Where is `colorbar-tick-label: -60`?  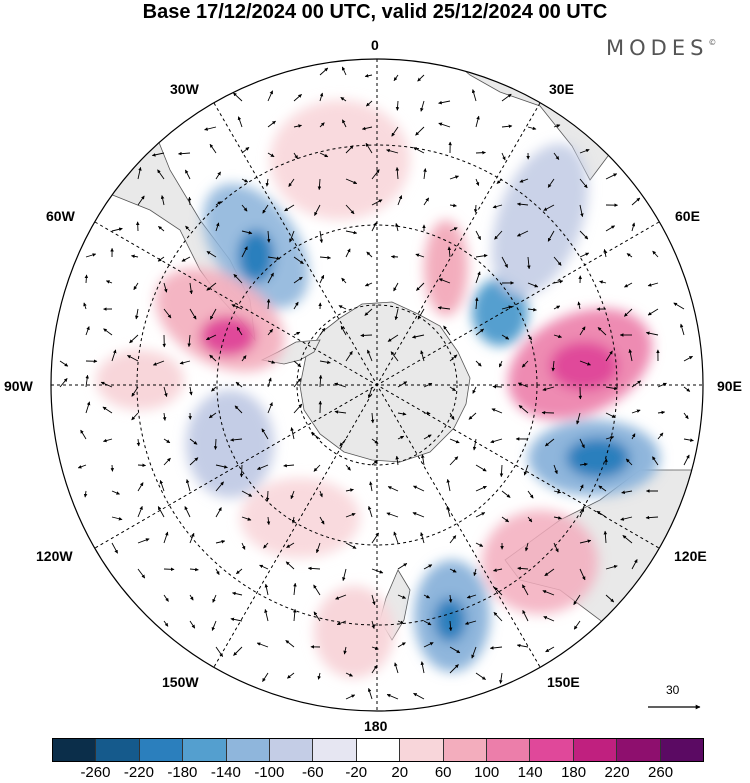
colorbar-tick-label: -60 is located at coordinates (312, 772).